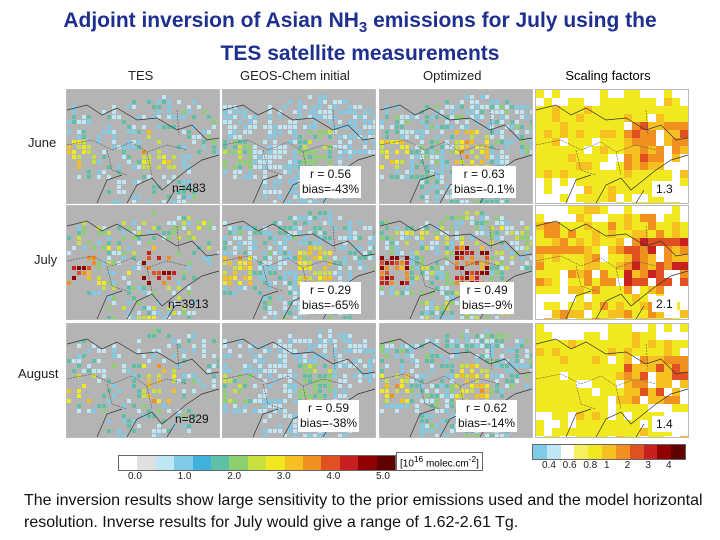  Describe the element at coordinates (452, 75) in the screenshot. I see `column-header-optimized: Optimized` at that location.